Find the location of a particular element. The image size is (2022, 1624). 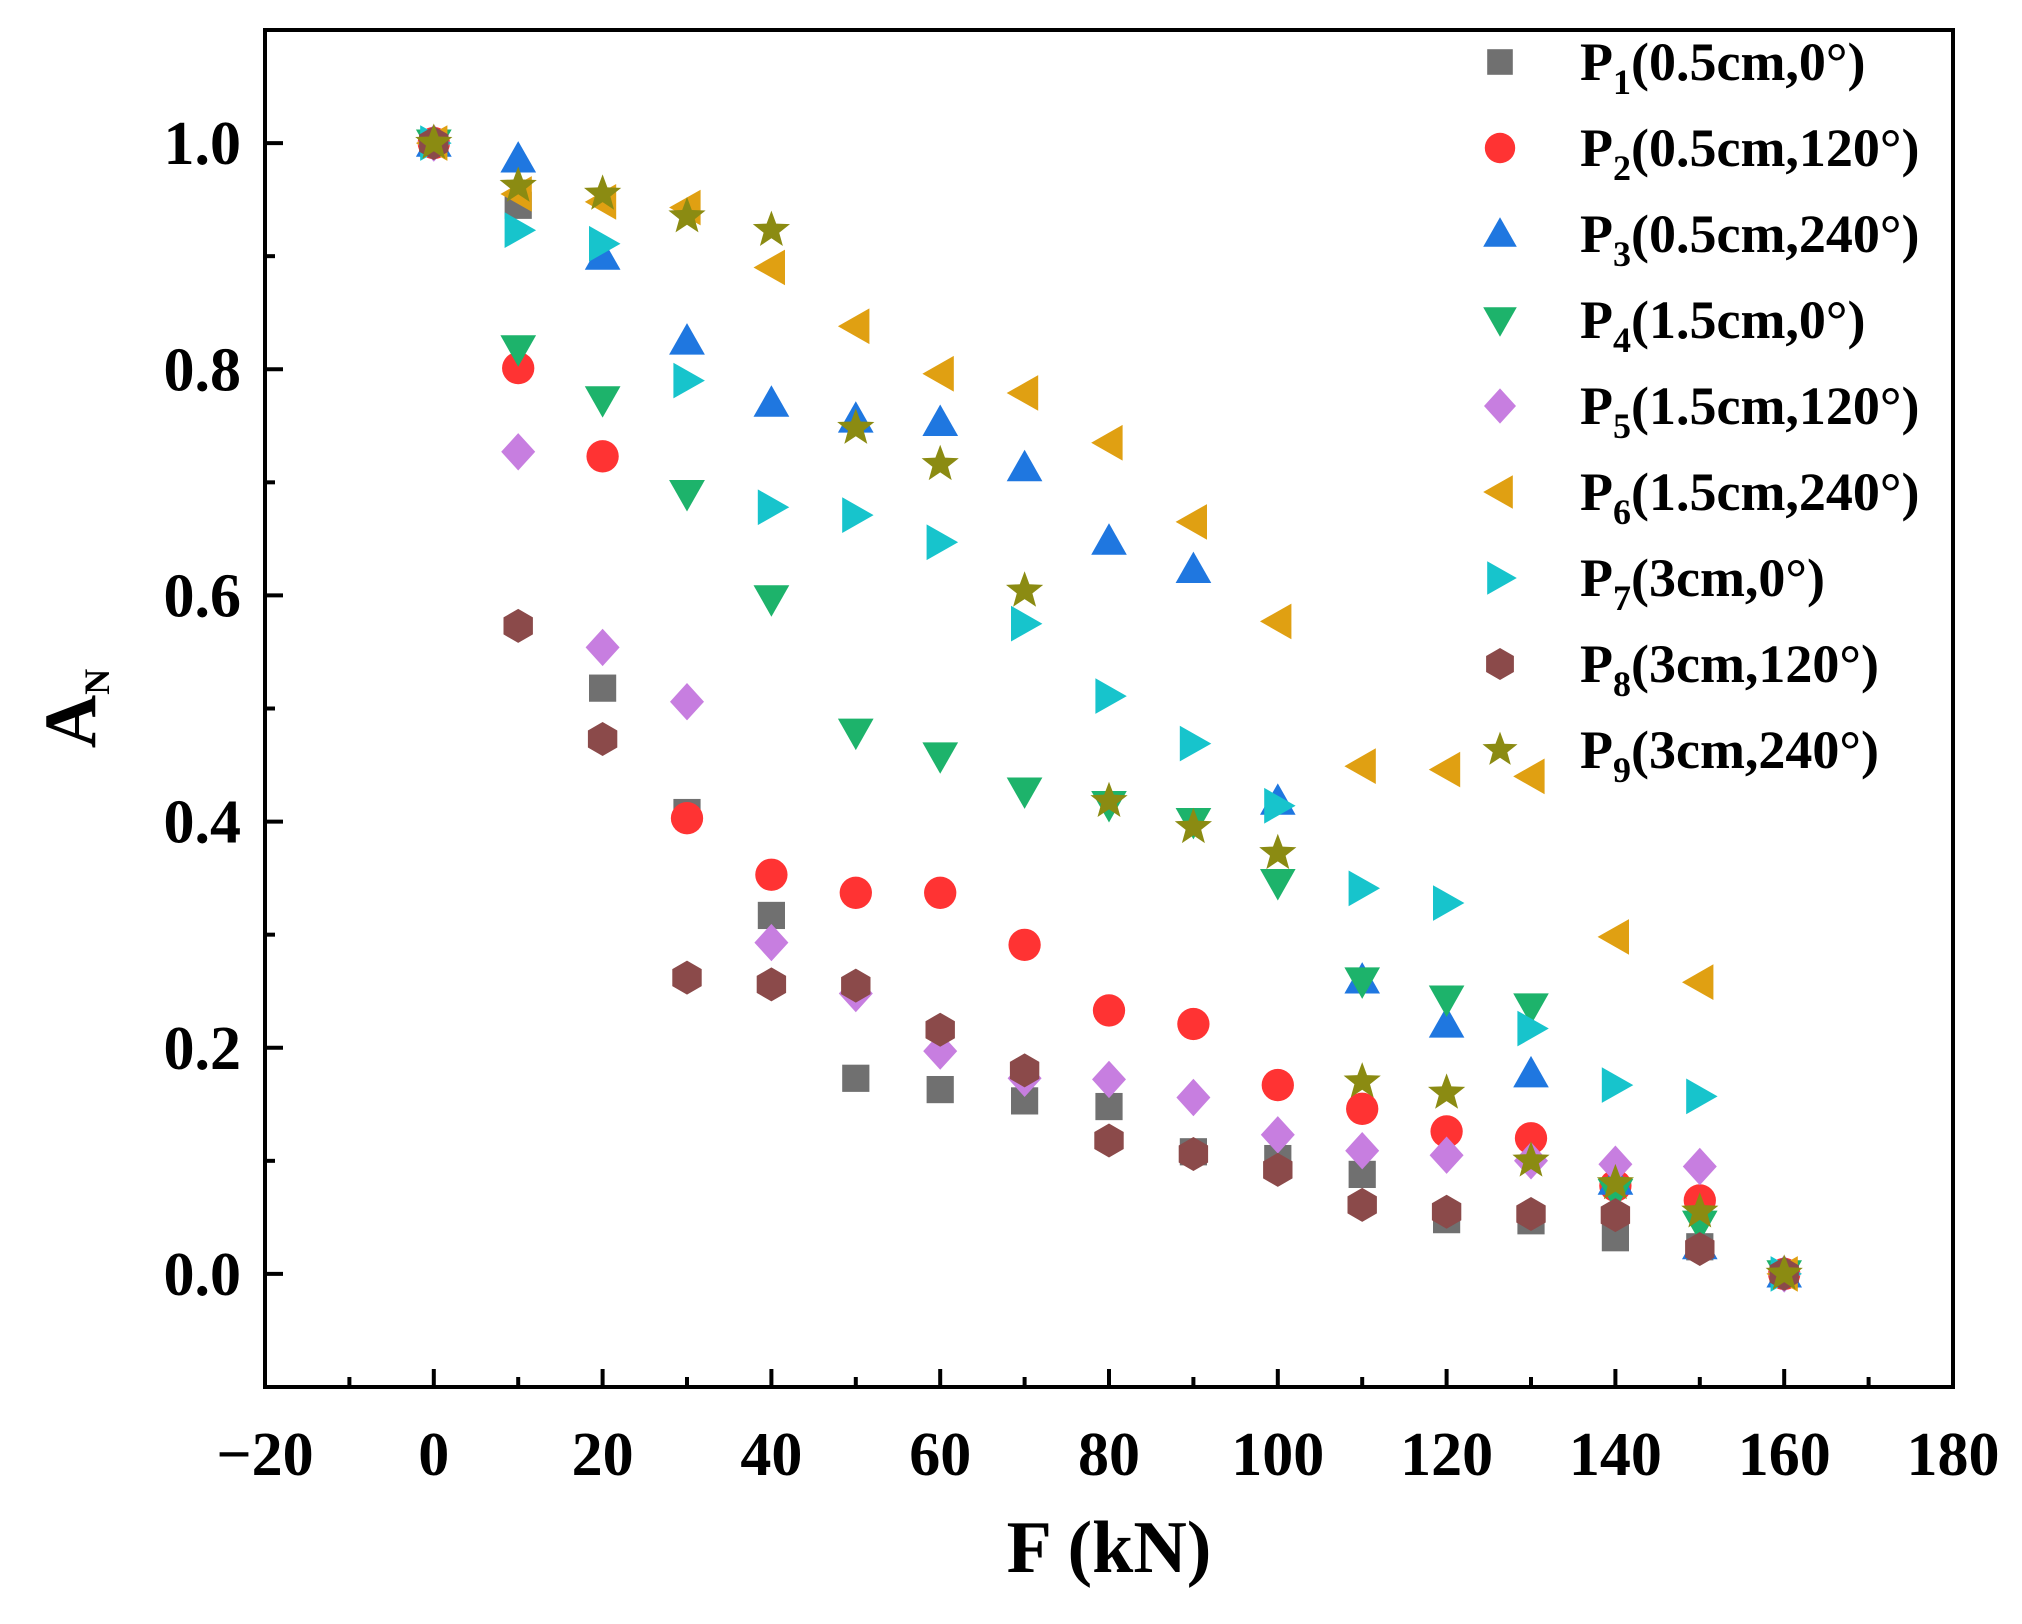

y-tick-label: 0.8 is located at coordinates (203, 370).